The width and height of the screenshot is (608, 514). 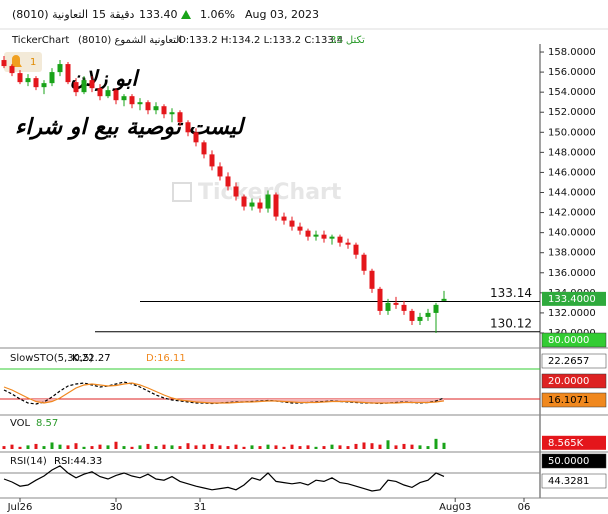 What do you see at coordinates (524, 507) in the screenshot?
I see `x-tick-label: 06` at bounding box center [524, 507].